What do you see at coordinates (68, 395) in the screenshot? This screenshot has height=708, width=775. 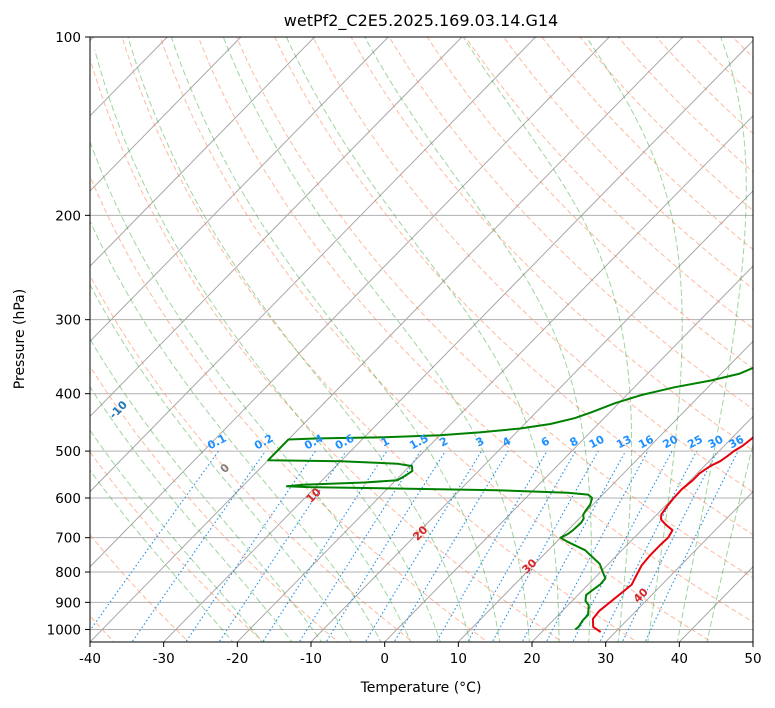 I see `y-tick-label: 400` at bounding box center [68, 395].